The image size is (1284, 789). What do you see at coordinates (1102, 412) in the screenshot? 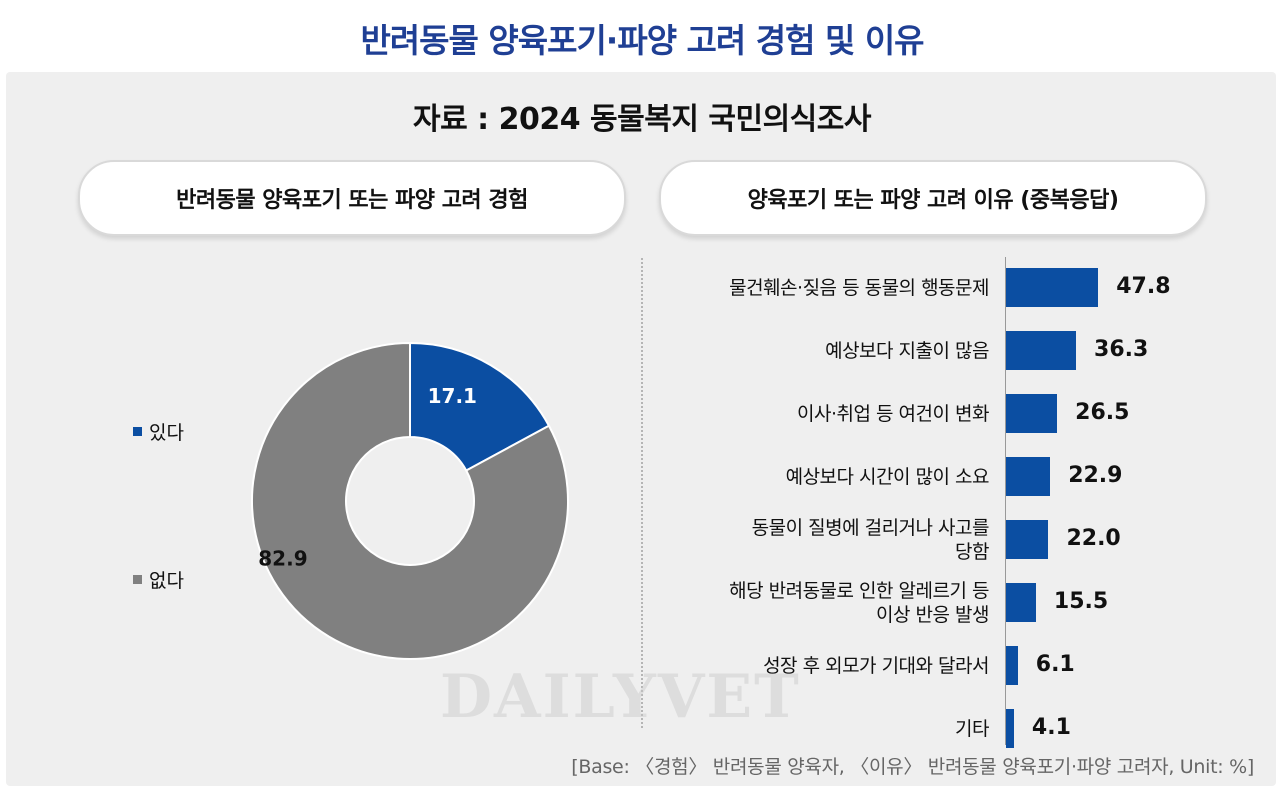
I see `bar-value-label-3: 26.5` at bounding box center [1102, 412].